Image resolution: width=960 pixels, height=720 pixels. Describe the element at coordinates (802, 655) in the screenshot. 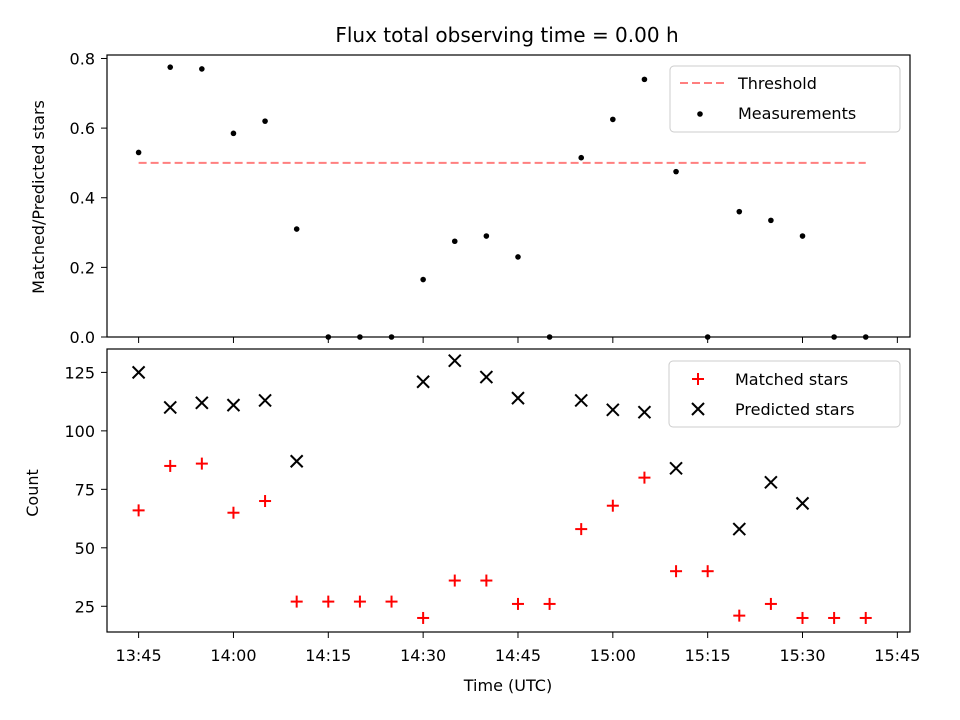

I see `x-tick-label: 15:30` at that location.